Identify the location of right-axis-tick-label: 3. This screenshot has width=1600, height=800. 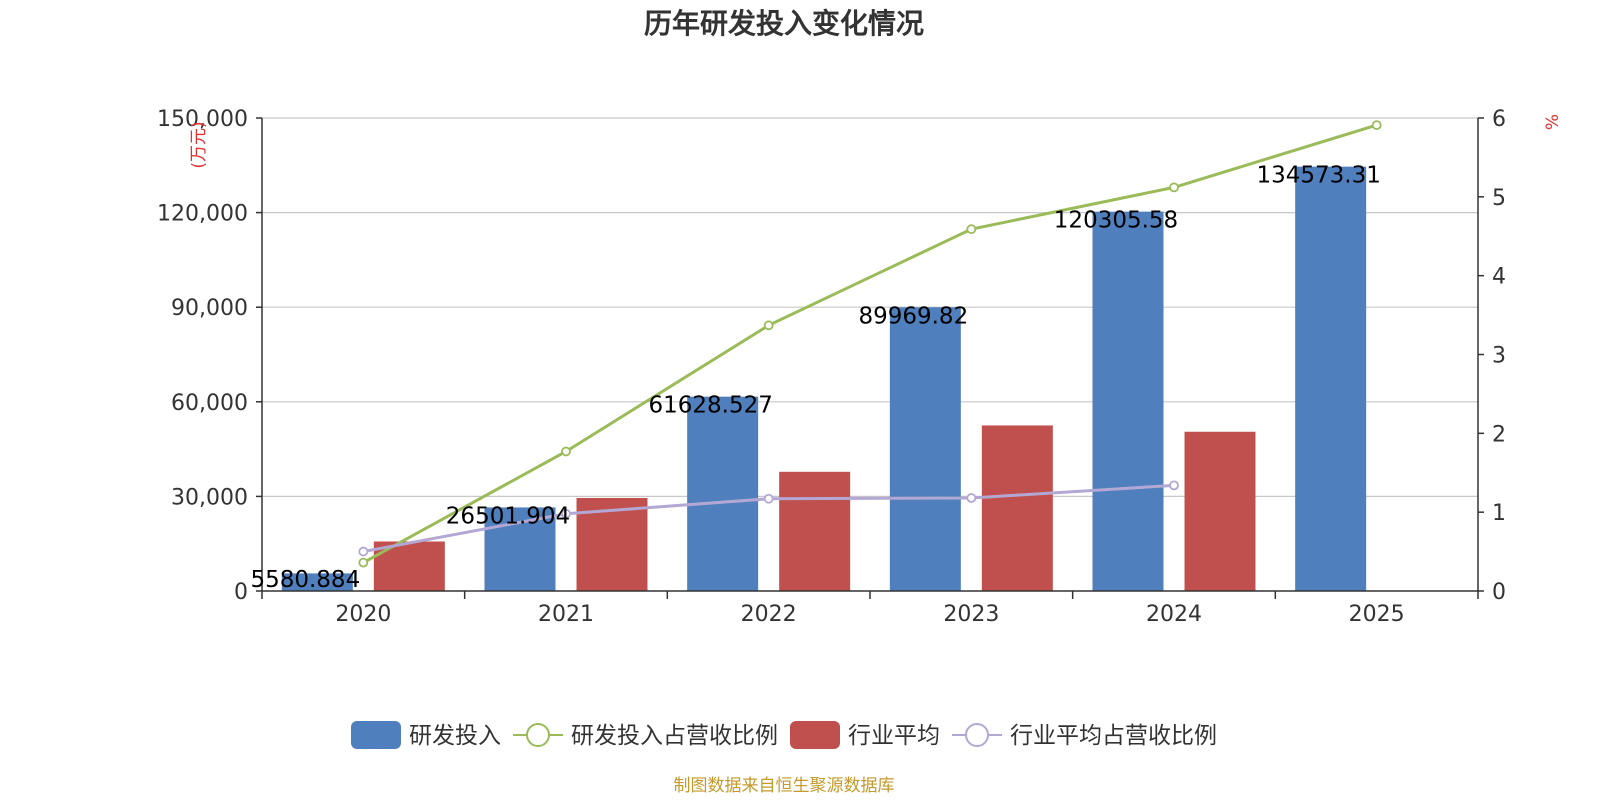
(1499, 356).